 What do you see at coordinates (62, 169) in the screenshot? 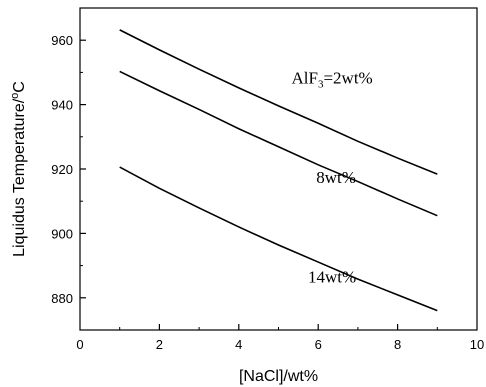
I see `y-tick-label: 920` at bounding box center [62, 169].